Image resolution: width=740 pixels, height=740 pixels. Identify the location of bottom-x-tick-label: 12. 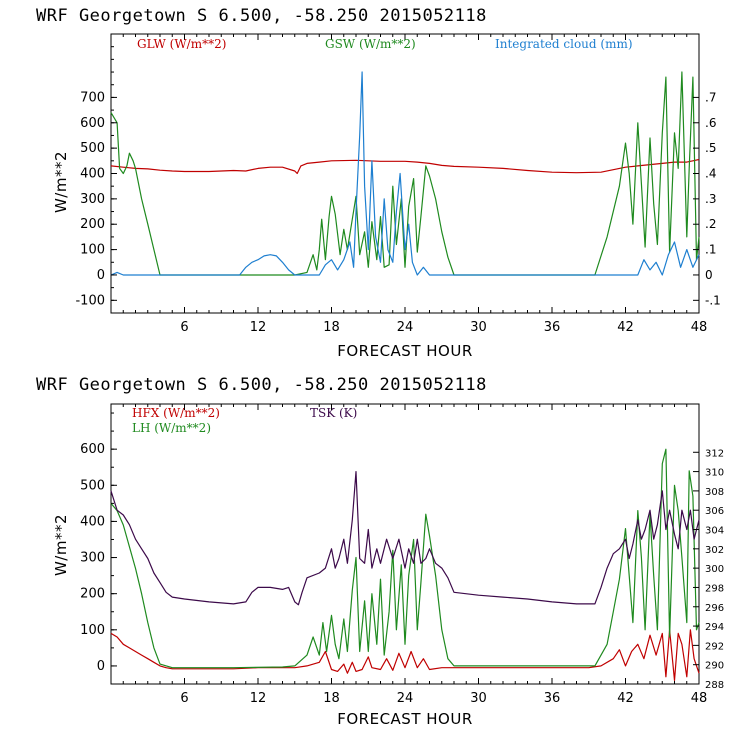
(258, 698).